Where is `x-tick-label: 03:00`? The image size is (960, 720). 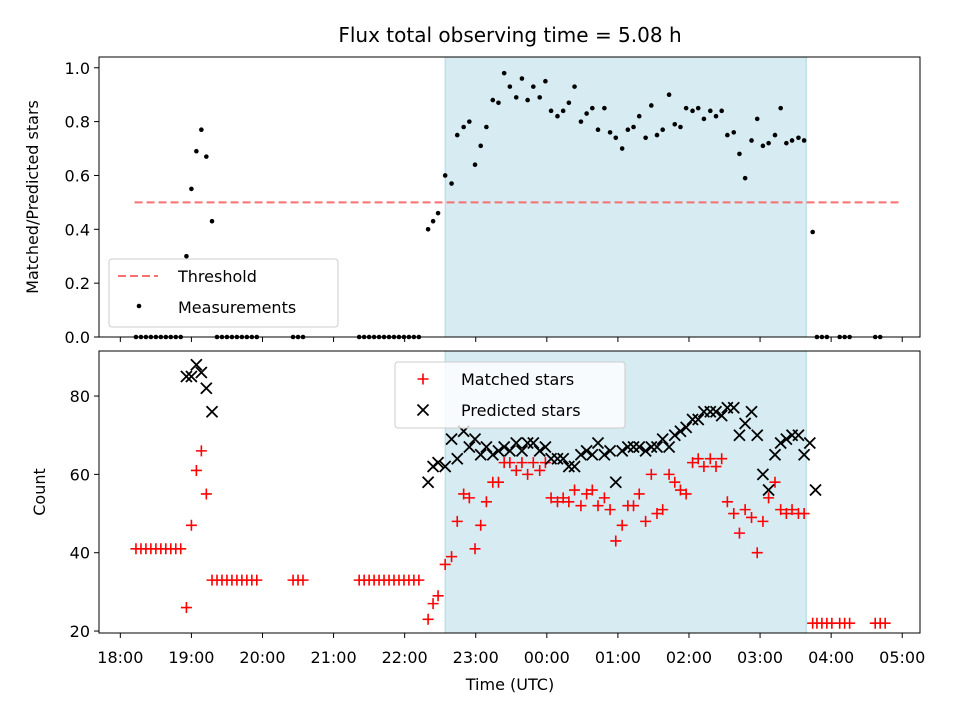
x-tick-label: 03:00 is located at coordinates (760, 657).